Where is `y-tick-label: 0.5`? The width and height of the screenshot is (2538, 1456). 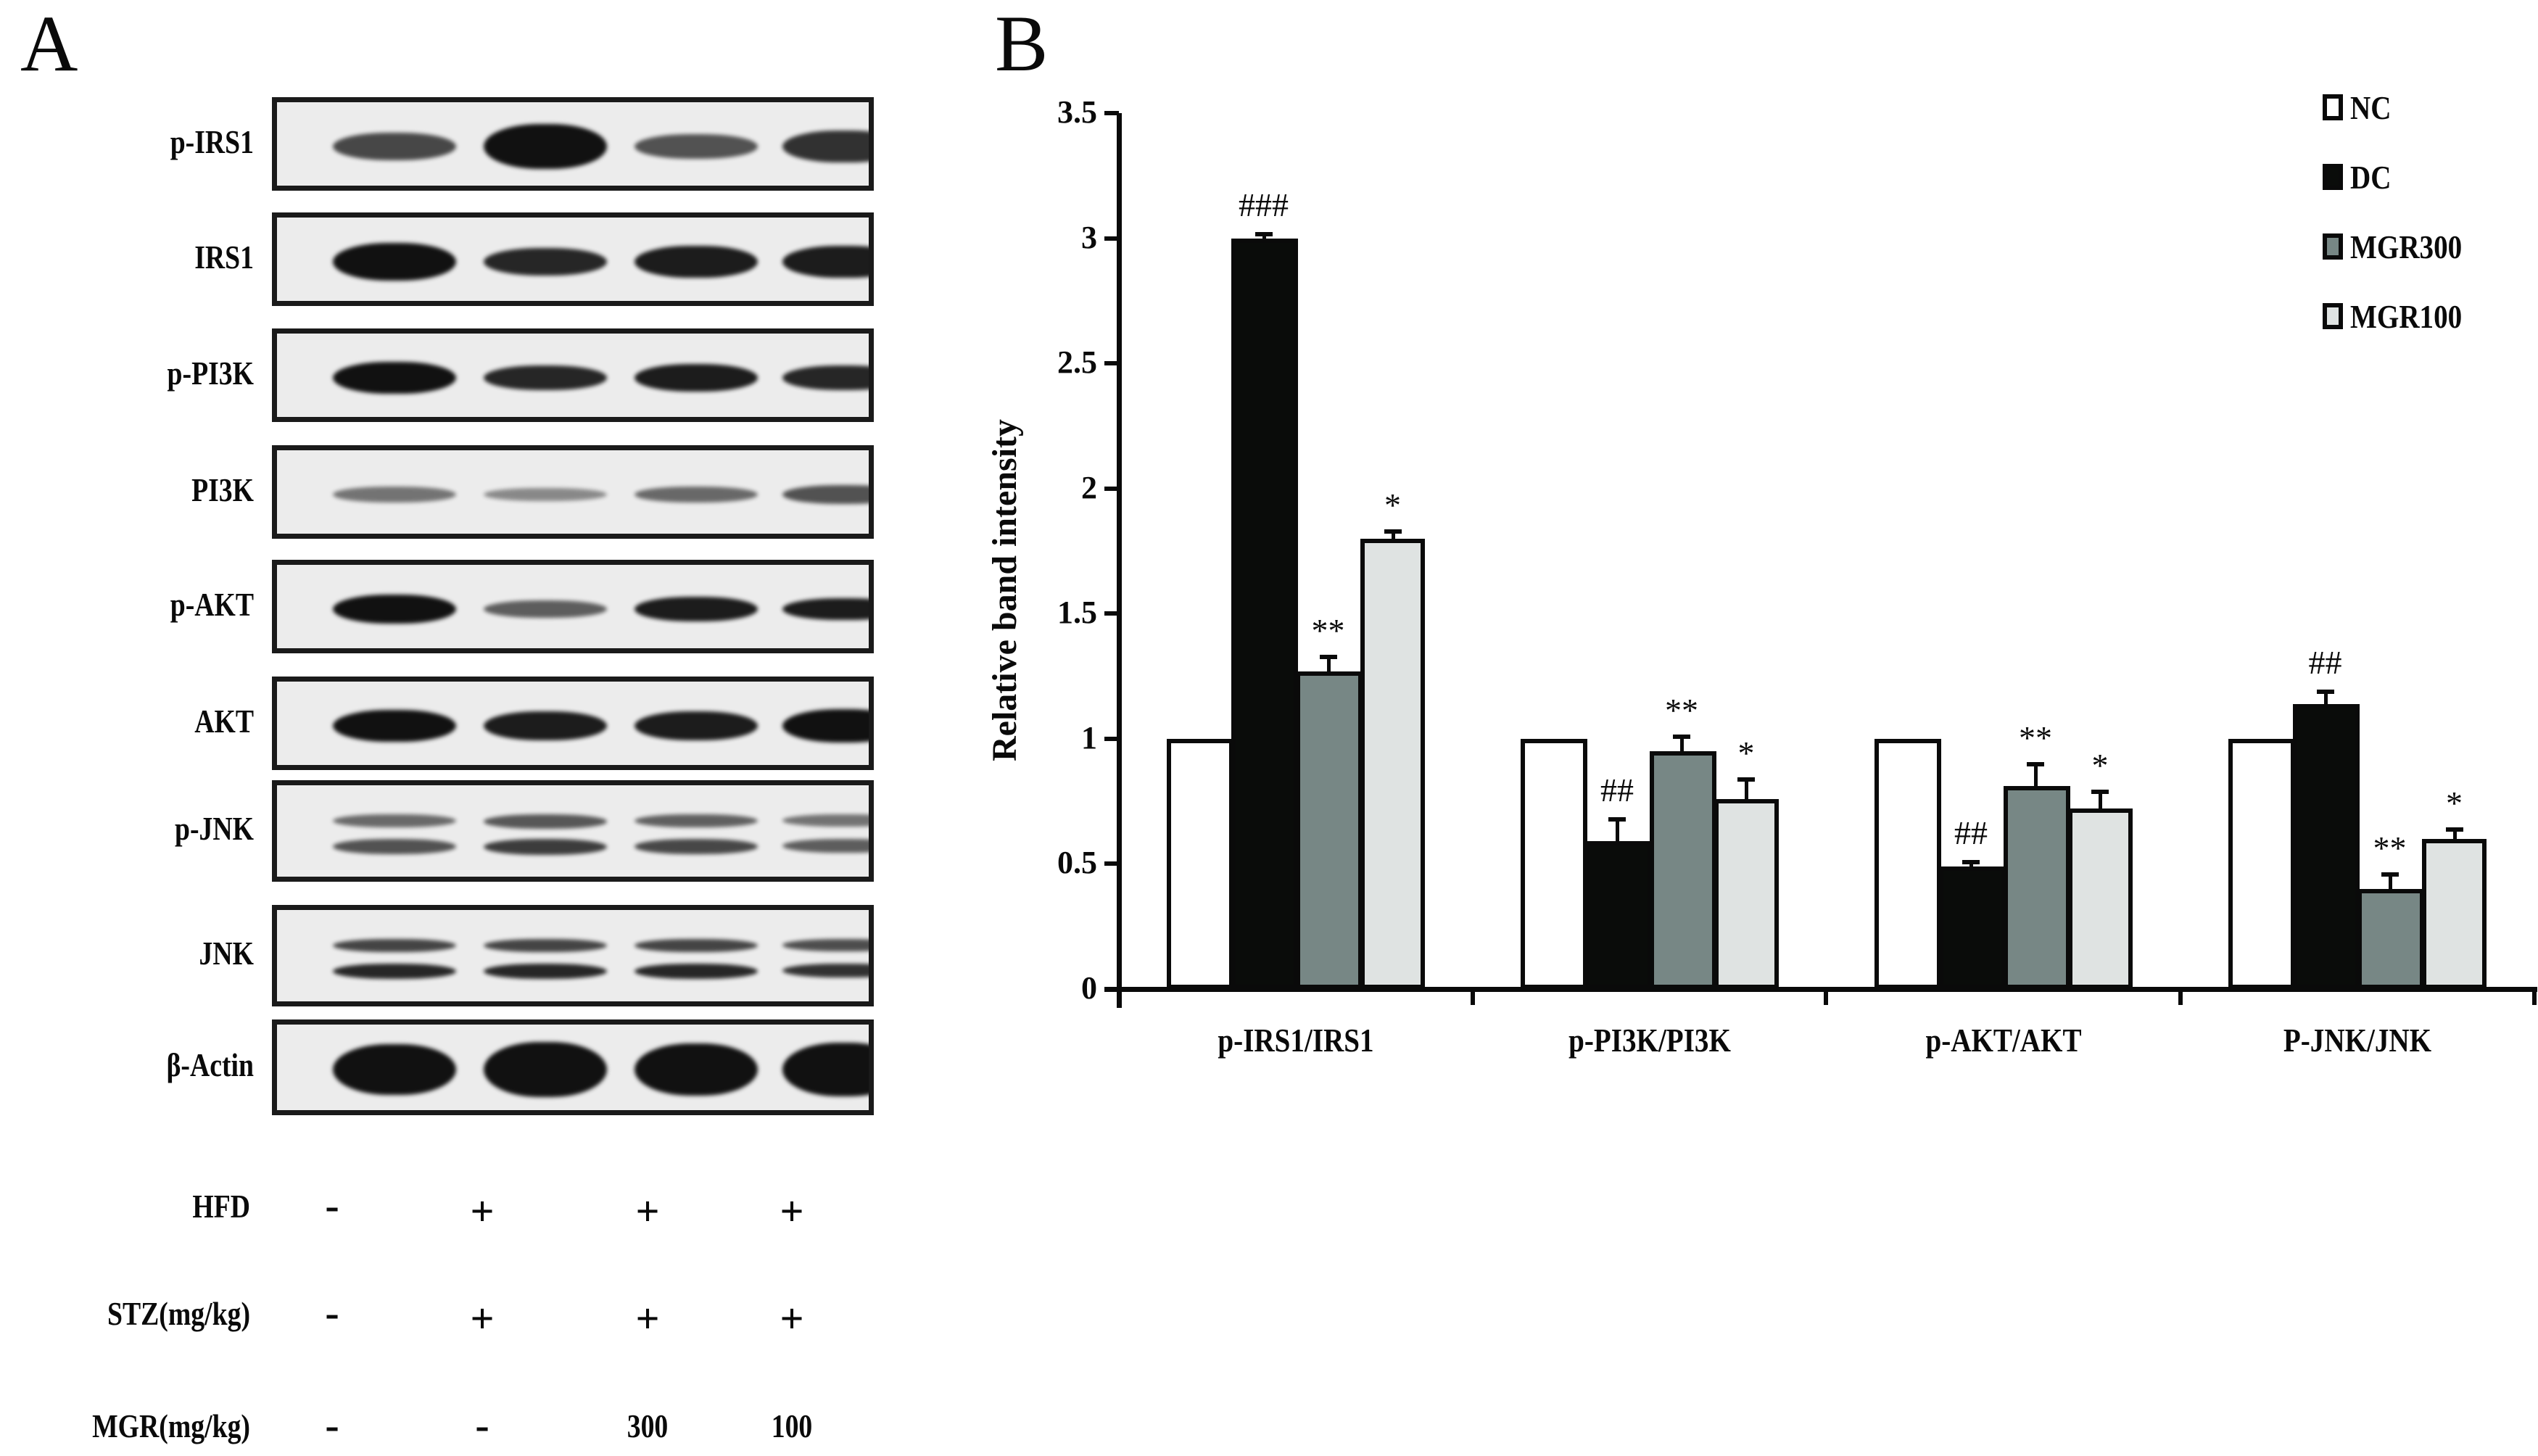
y-tick-label: 0.5 is located at coordinates (1077, 863).